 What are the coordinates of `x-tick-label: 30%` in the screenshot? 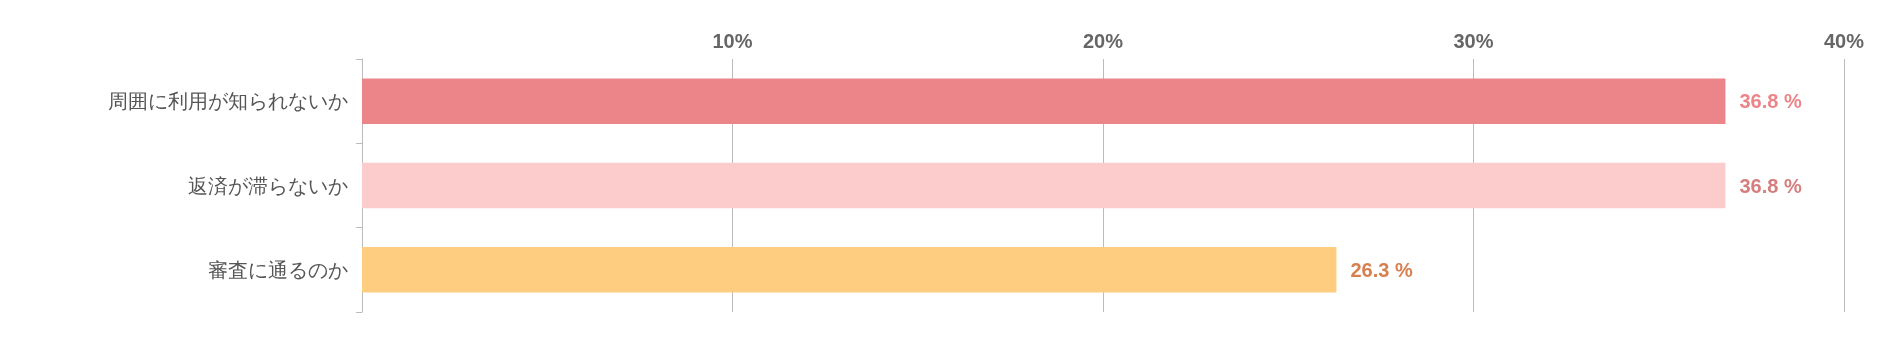 It's located at (1473, 41).